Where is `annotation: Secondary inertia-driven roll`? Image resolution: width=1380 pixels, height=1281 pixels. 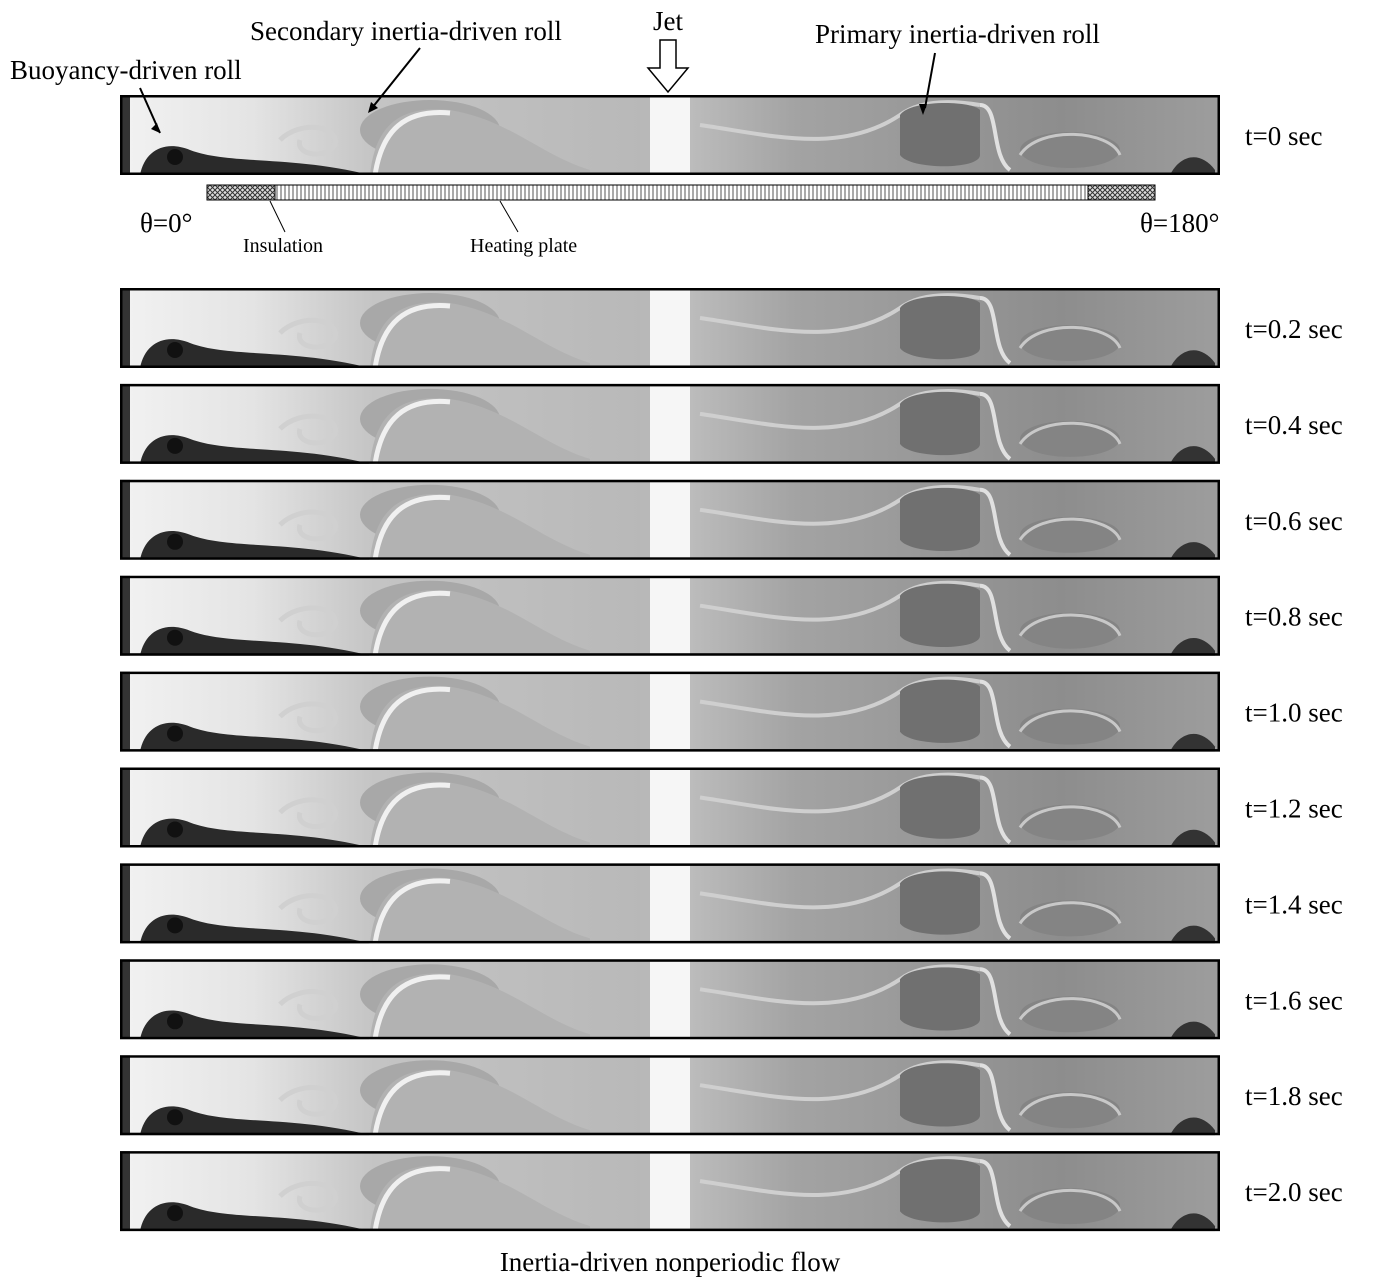
annotation: Secondary inertia-driven roll is located at coordinates (406, 31).